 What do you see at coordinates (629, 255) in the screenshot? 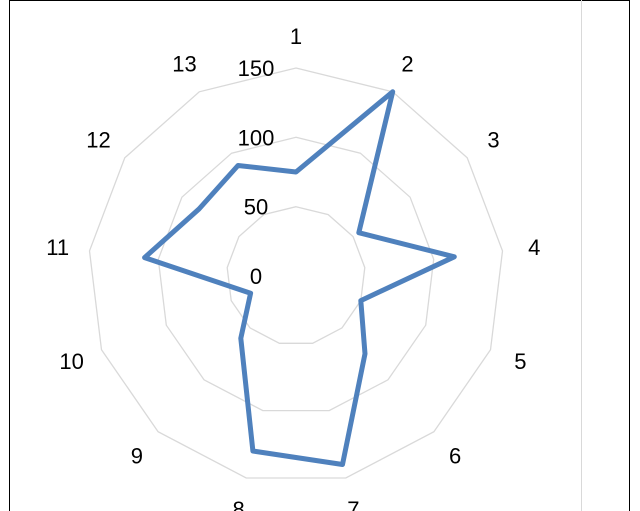
I see `table-border-right` at bounding box center [629, 255].